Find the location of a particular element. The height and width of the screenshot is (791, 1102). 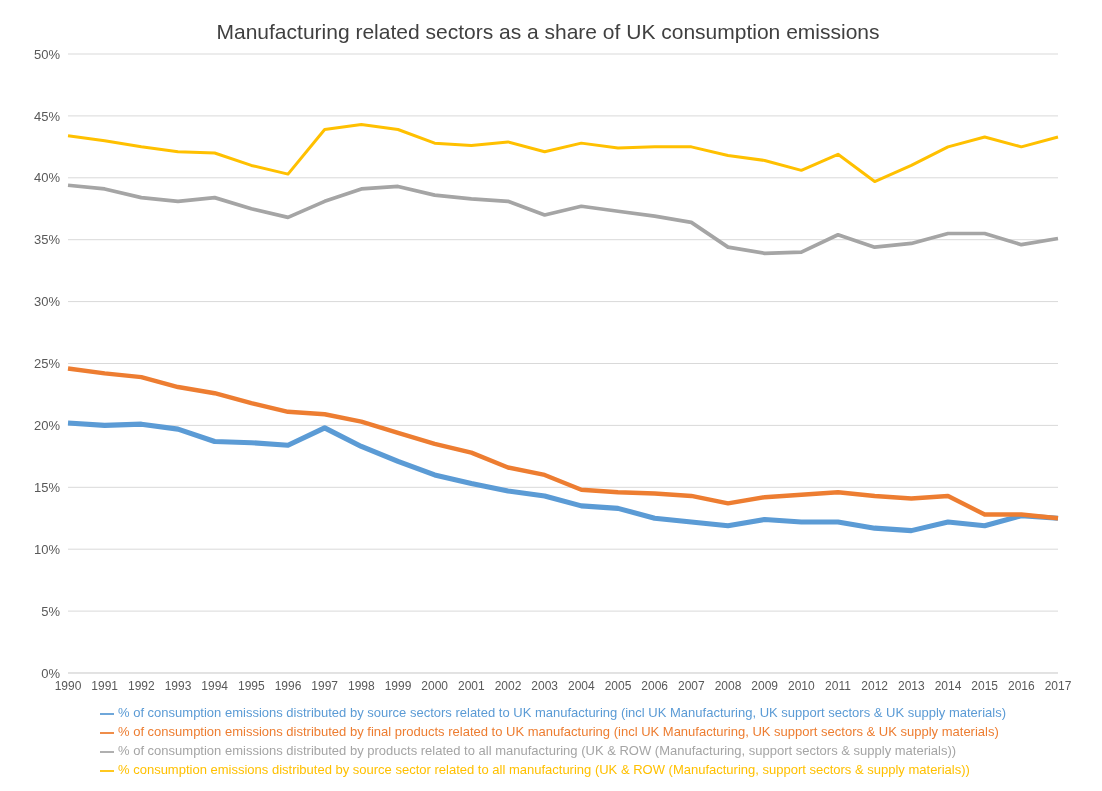

chart-title: Manufacturing related sectors as a share of UK consumption emissions is located at coordinates (548, 31).